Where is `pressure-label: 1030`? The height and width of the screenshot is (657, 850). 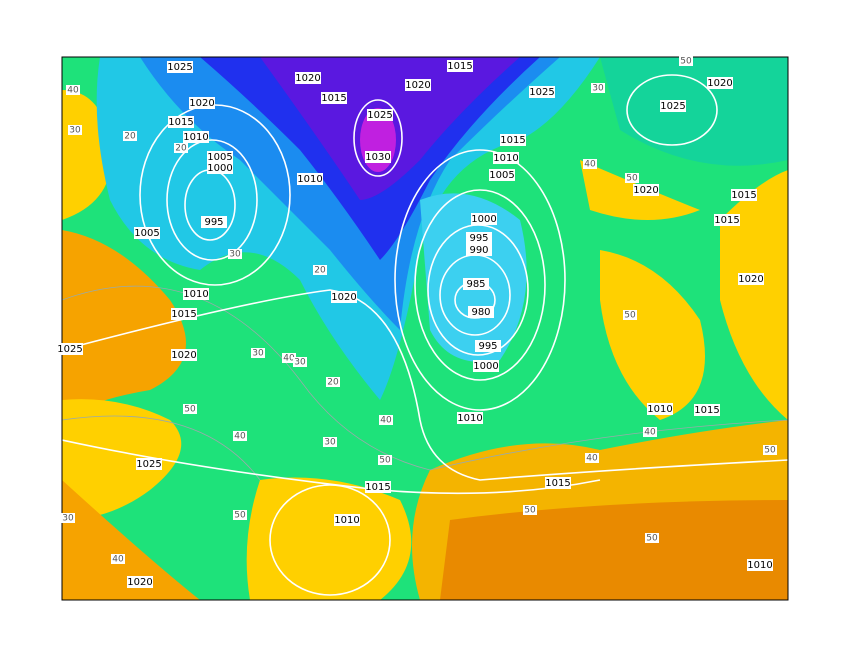 pressure-label: 1030 is located at coordinates (377, 157).